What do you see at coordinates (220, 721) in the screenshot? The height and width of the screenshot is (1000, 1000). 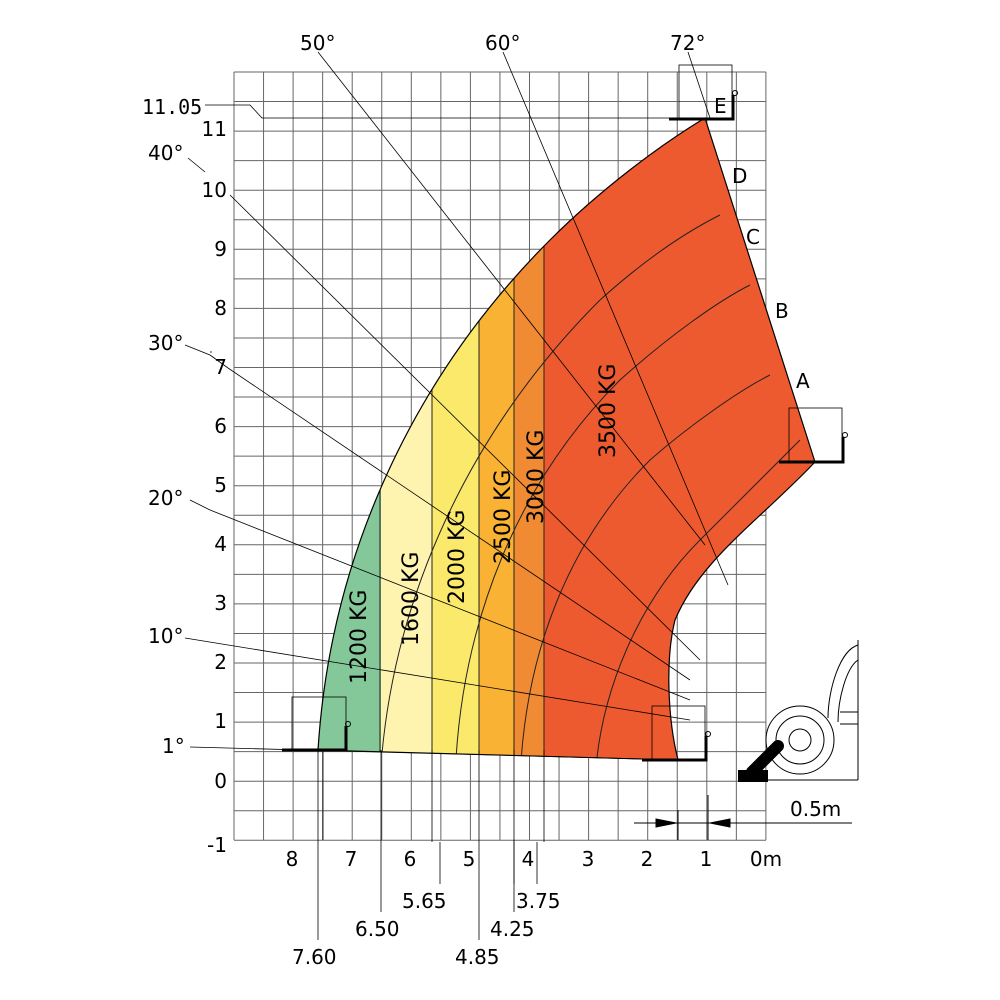 I see `y-tick: 1` at bounding box center [220, 721].